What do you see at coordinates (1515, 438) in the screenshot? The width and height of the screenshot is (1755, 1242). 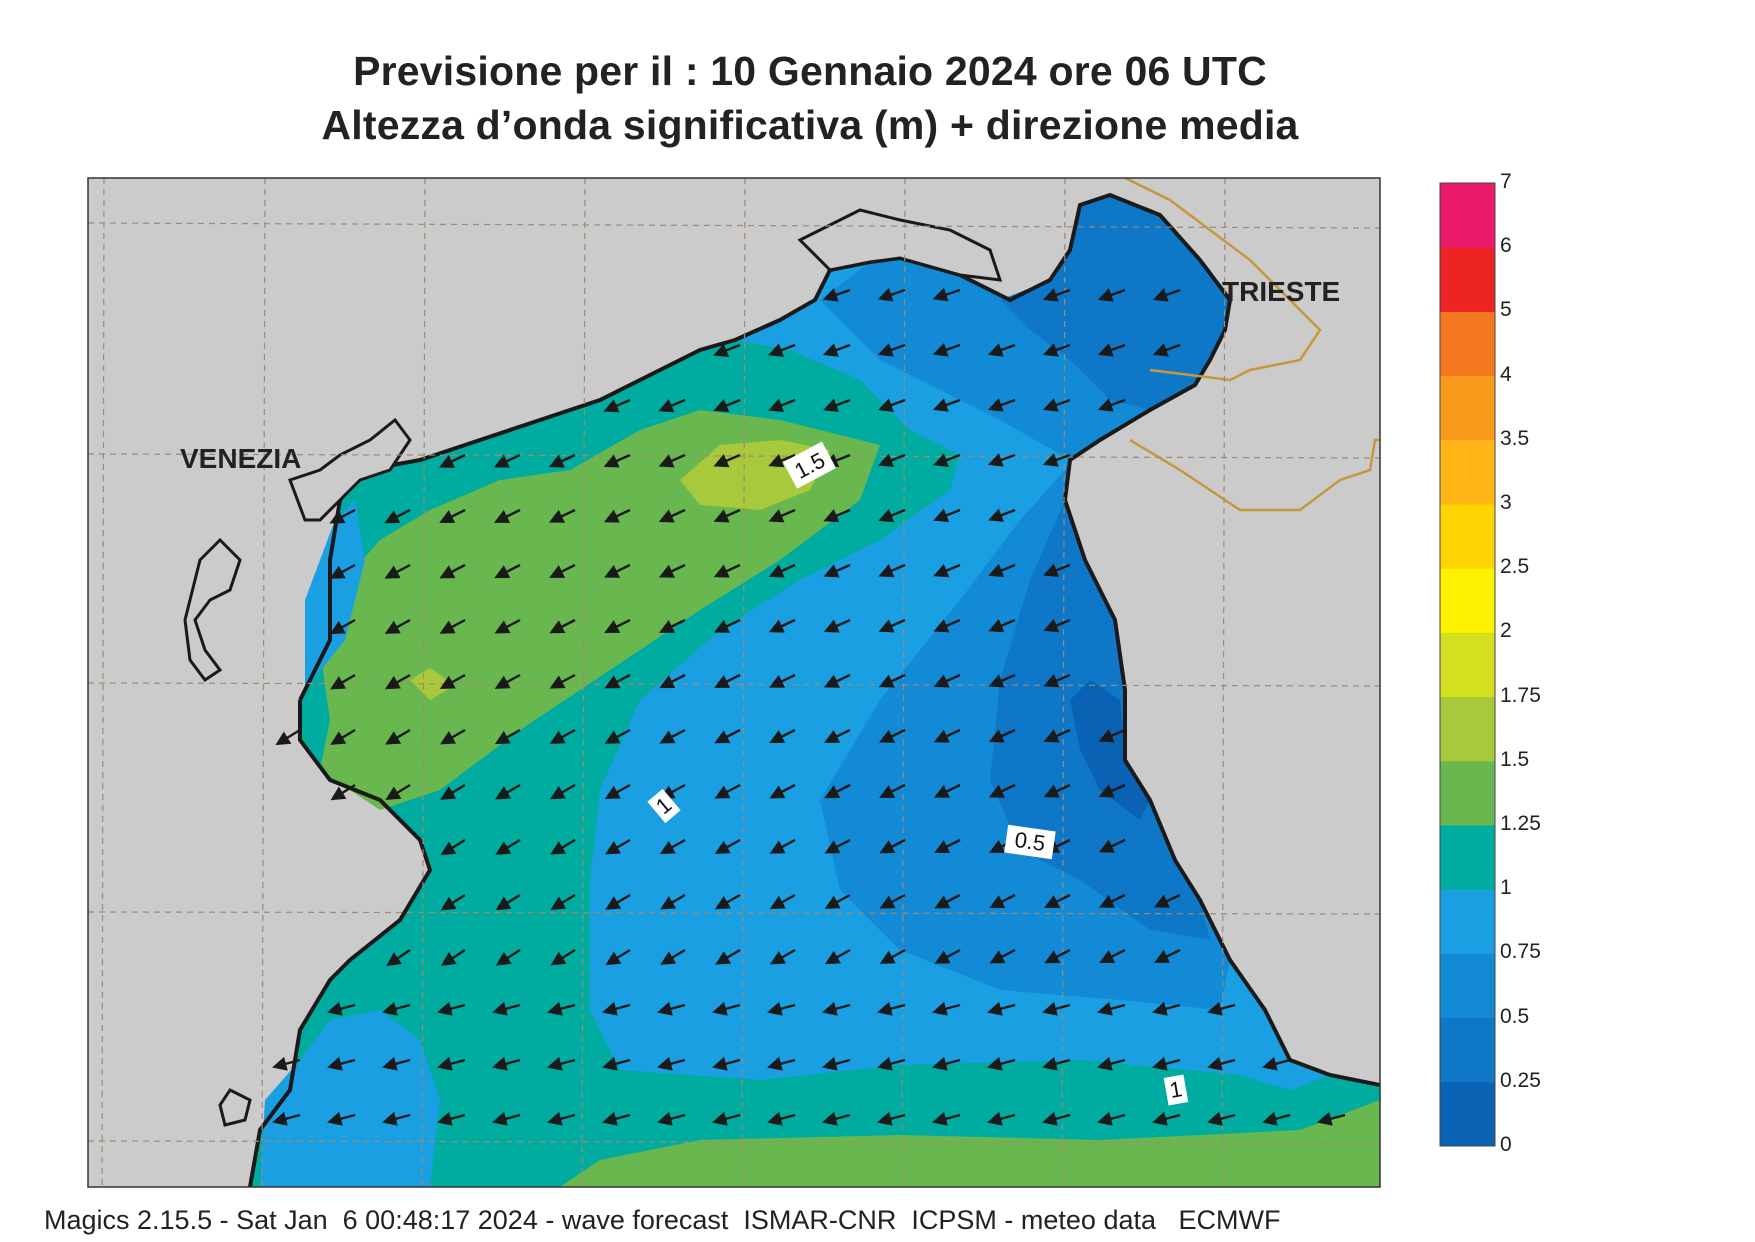 I see `colorbar-label: 3.5` at bounding box center [1515, 438].